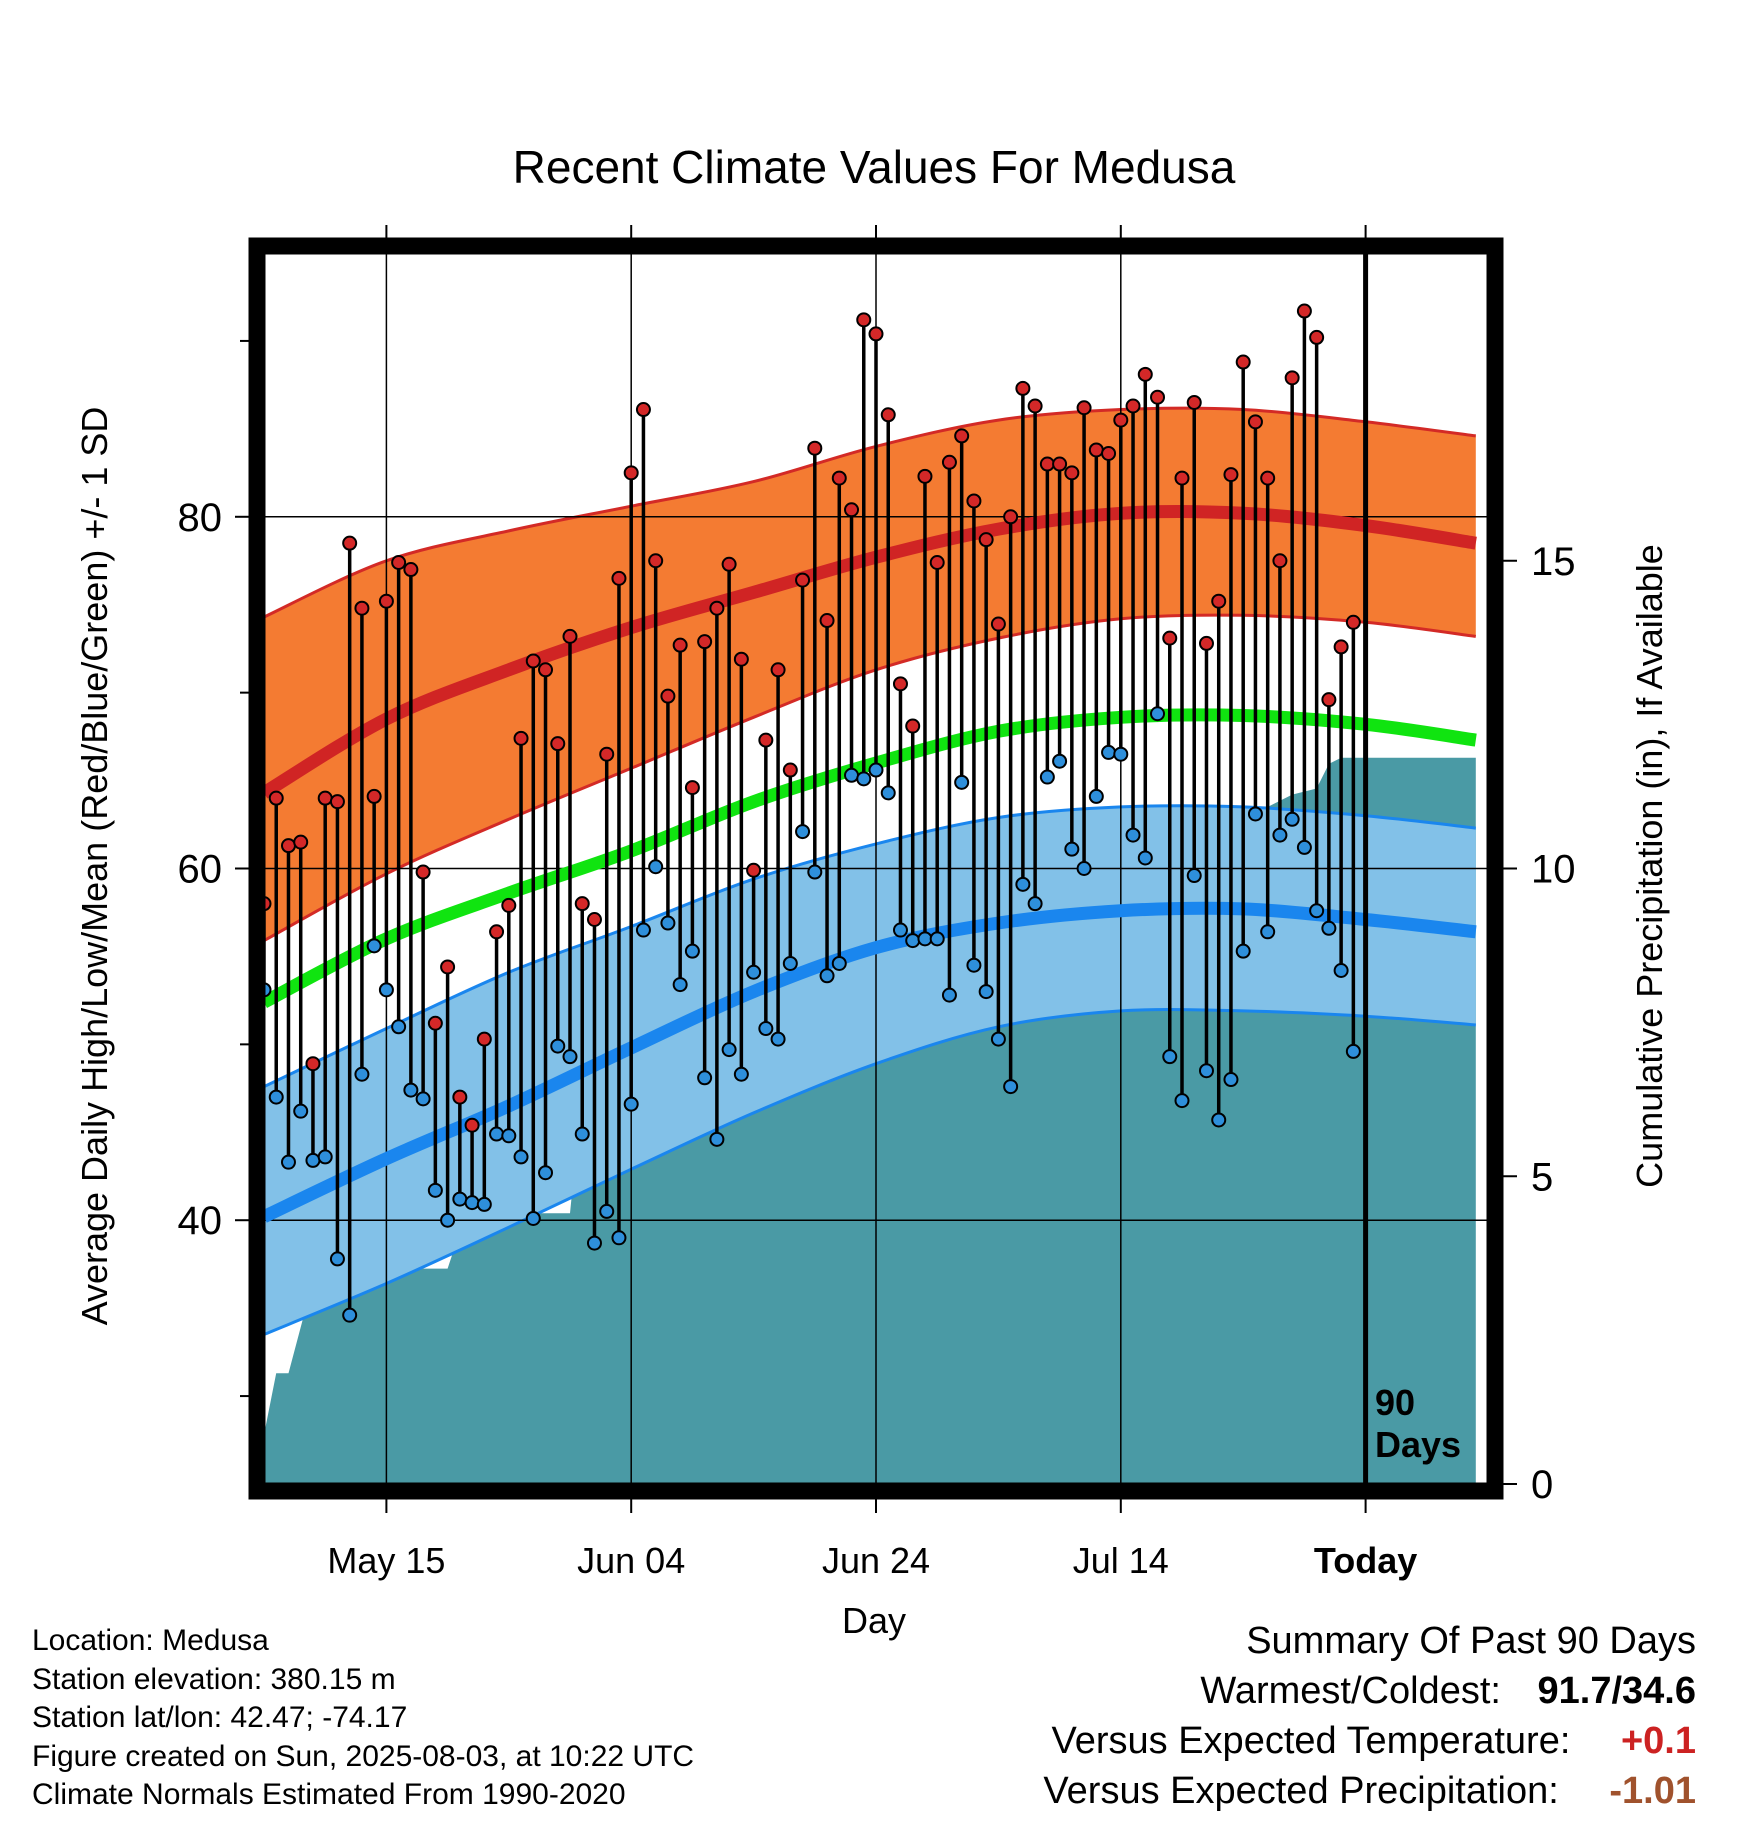 This screenshot has width=1748, height=1828. What do you see at coordinates (1542, 1177) in the screenshot?
I see `y-right-tick-label: 5` at bounding box center [1542, 1177].